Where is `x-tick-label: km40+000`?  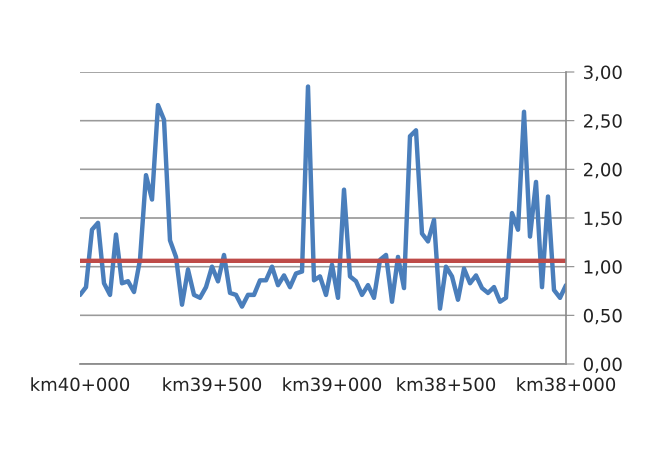
x-tick-label: km40+000 is located at coordinates (80, 384).